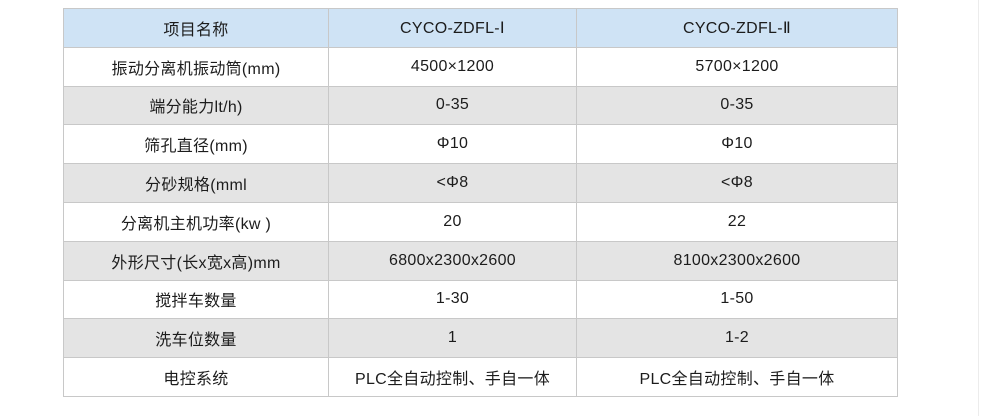  Describe the element at coordinates (452, 221) in the screenshot. I see `row-value-model1: 20` at that location.